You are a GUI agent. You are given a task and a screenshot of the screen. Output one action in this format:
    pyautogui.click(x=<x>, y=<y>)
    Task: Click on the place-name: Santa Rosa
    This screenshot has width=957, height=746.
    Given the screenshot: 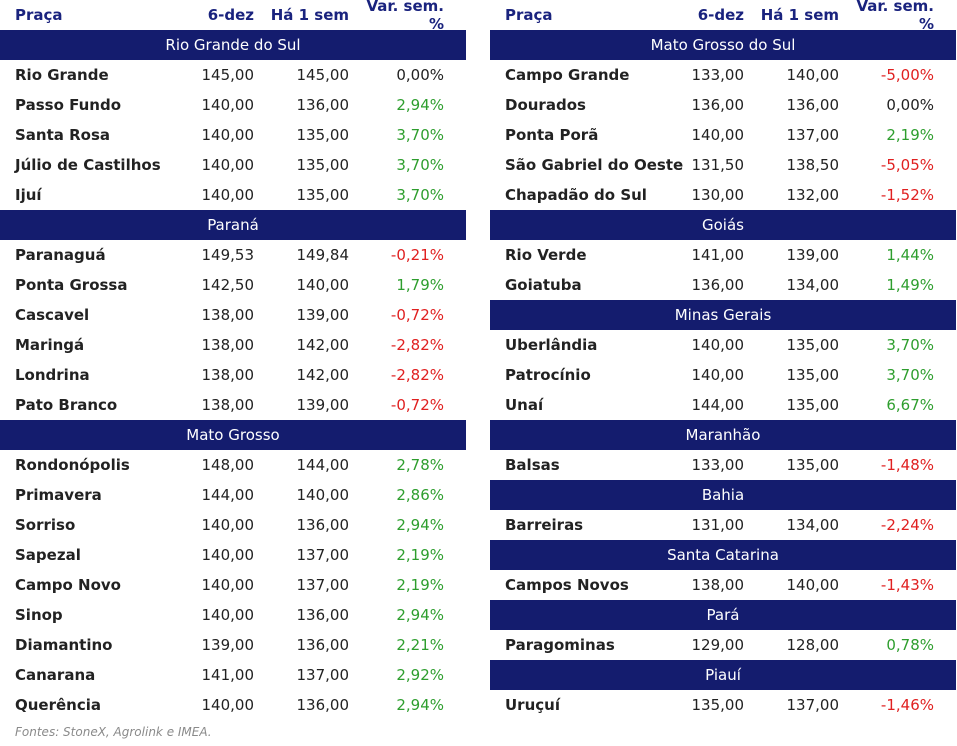 What is the action you would take?
    pyautogui.click(x=63, y=135)
    